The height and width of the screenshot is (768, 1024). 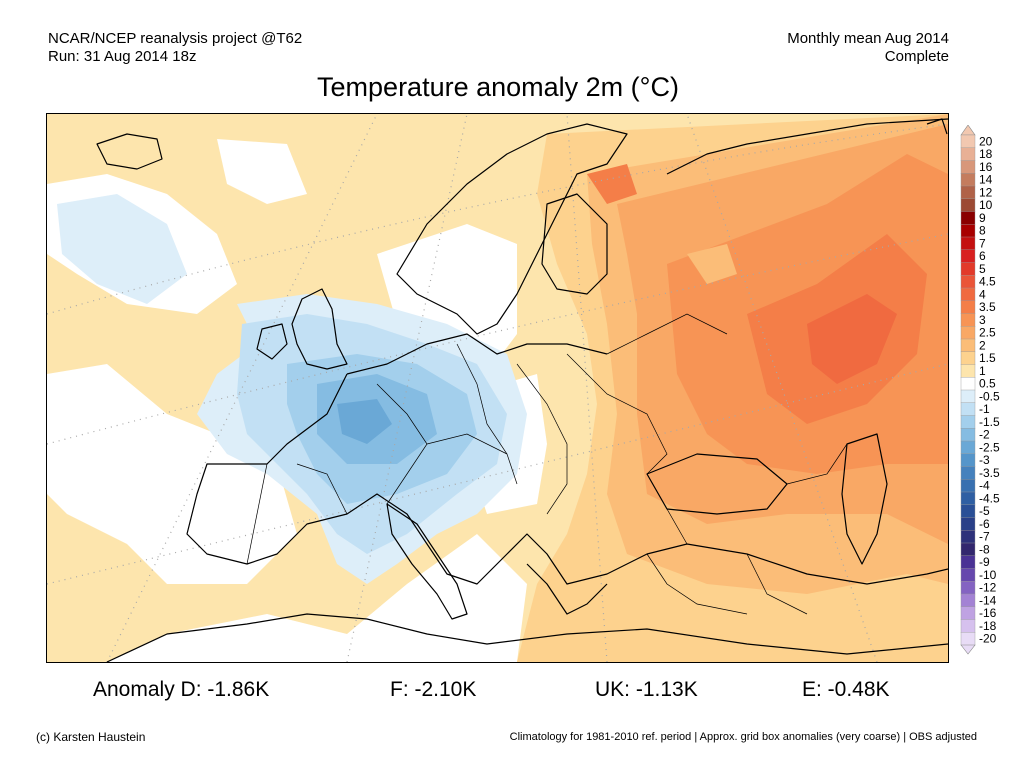 I want to click on colorbar-label: -7, so click(x=984, y=537).